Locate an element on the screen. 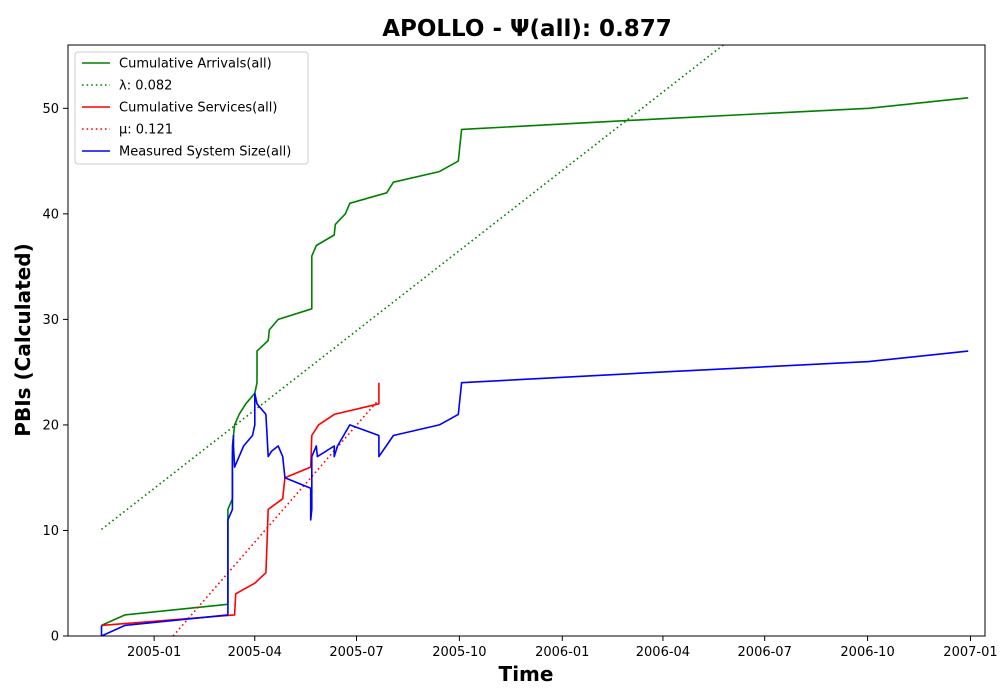 The image size is (1000, 700). y-tick-label: 10 is located at coordinates (50, 531).